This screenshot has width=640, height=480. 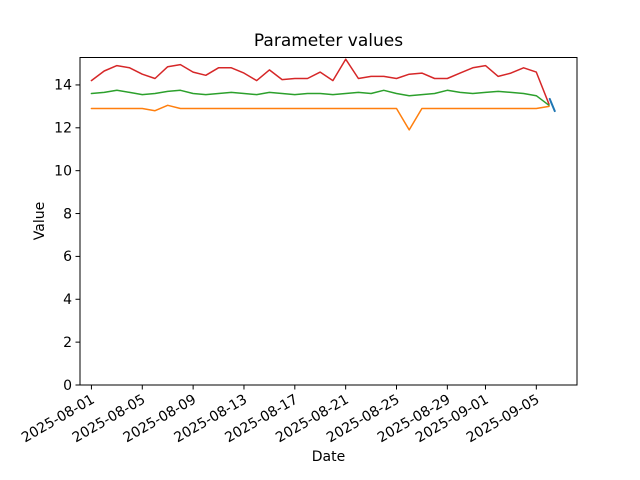 I want to click on series-orange-line, so click(x=320, y=117).